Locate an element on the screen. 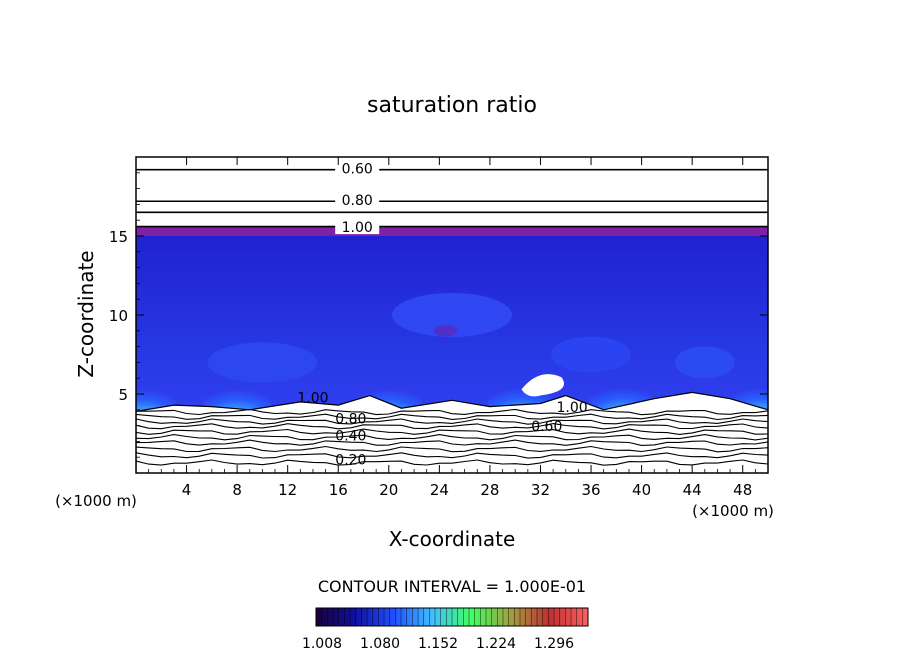 The image size is (904, 654). x-unit-label-right: (×1000 m) is located at coordinates (733, 511).